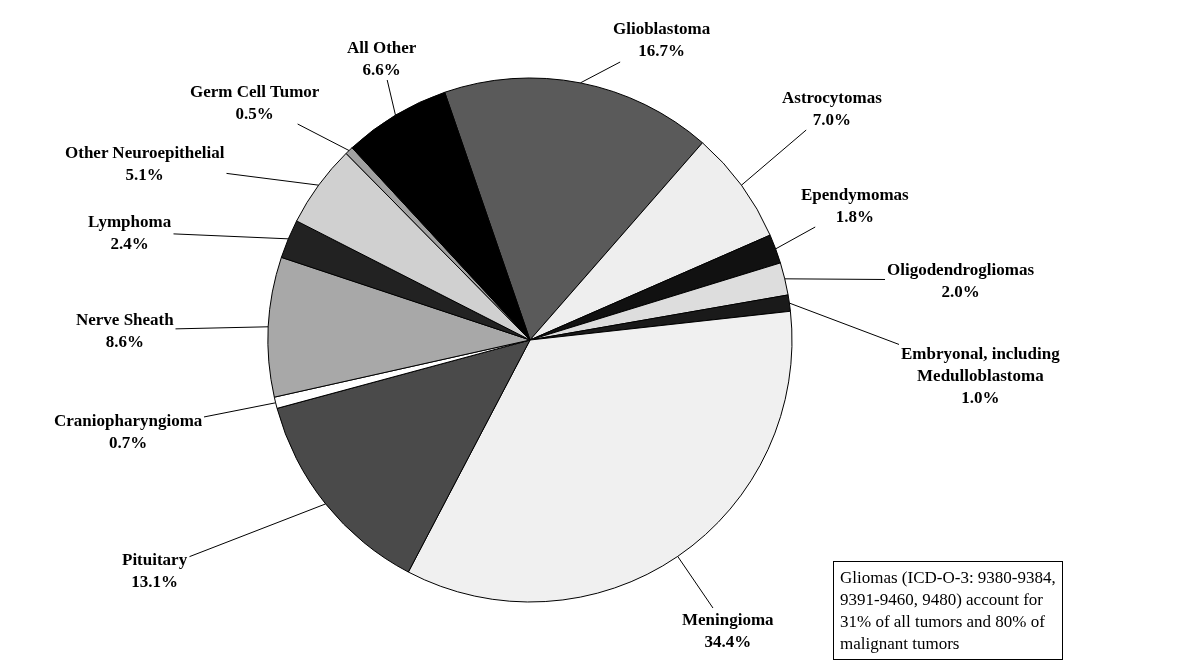 This screenshot has height=661, width=1201. I want to click on slice-label: Meningioma, so click(728, 619).